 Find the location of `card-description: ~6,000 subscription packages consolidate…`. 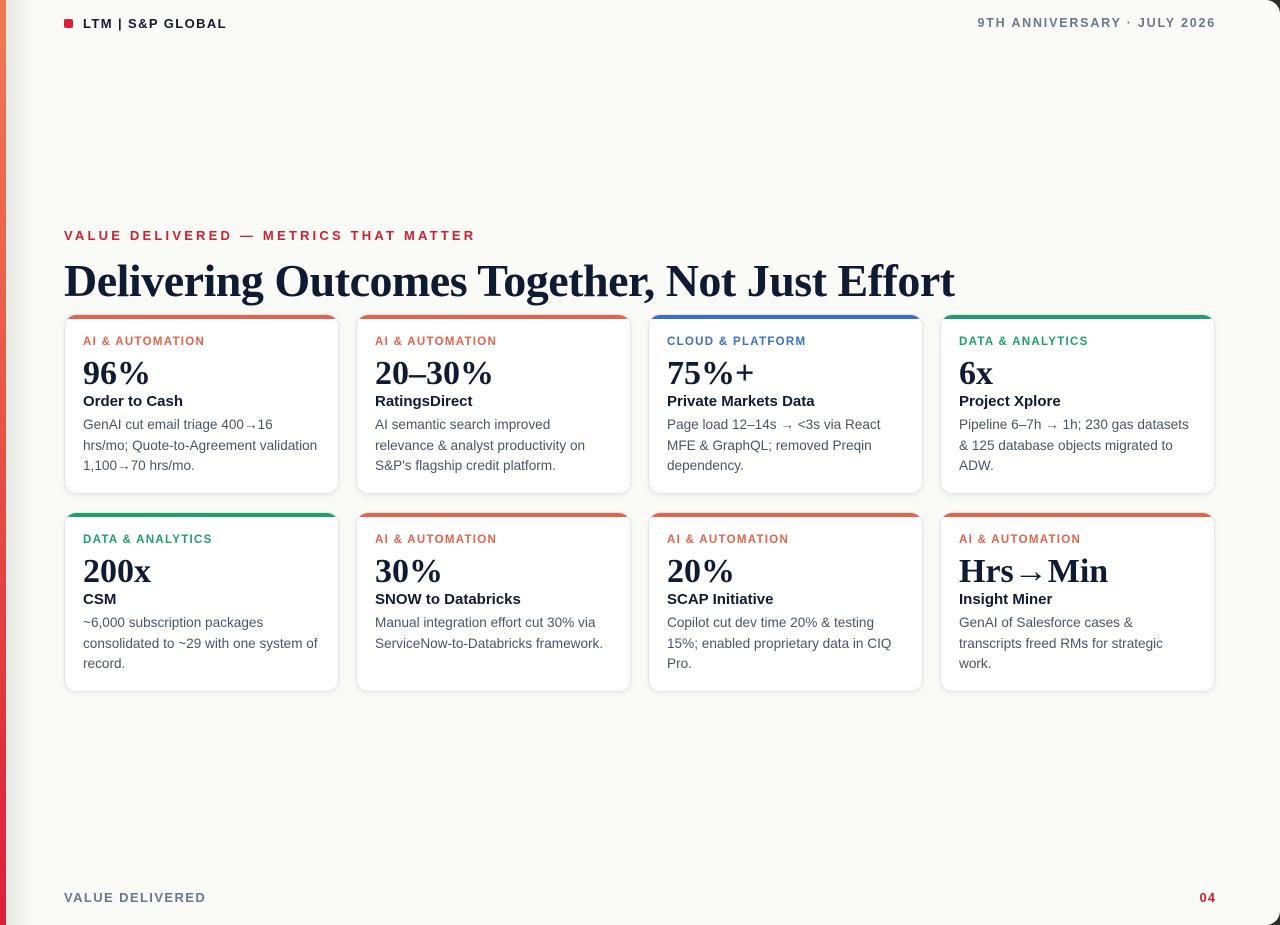

card-description: ~6,000 subscription packages consolidate… is located at coordinates (200, 643).